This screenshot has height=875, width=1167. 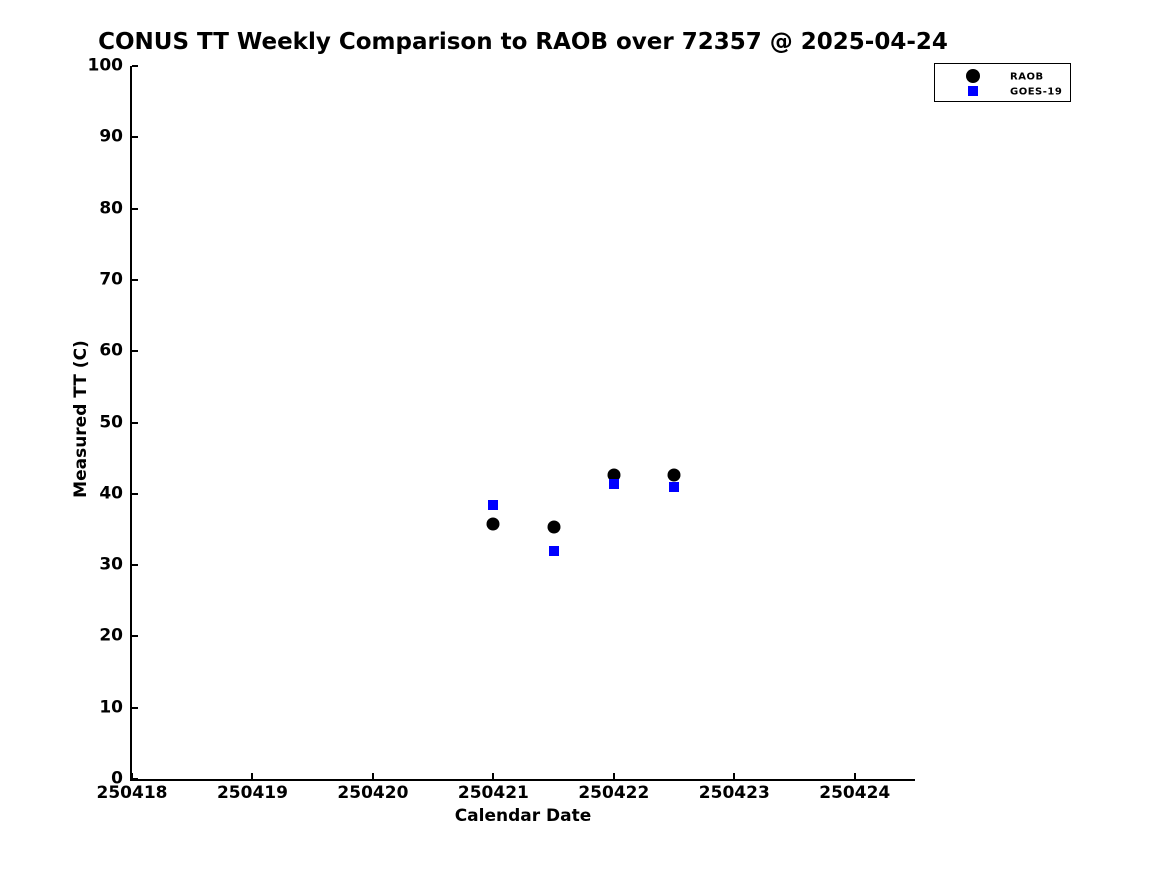 What do you see at coordinates (523, 816) in the screenshot?
I see `x-axis-label: Calendar Date` at bounding box center [523, 816].